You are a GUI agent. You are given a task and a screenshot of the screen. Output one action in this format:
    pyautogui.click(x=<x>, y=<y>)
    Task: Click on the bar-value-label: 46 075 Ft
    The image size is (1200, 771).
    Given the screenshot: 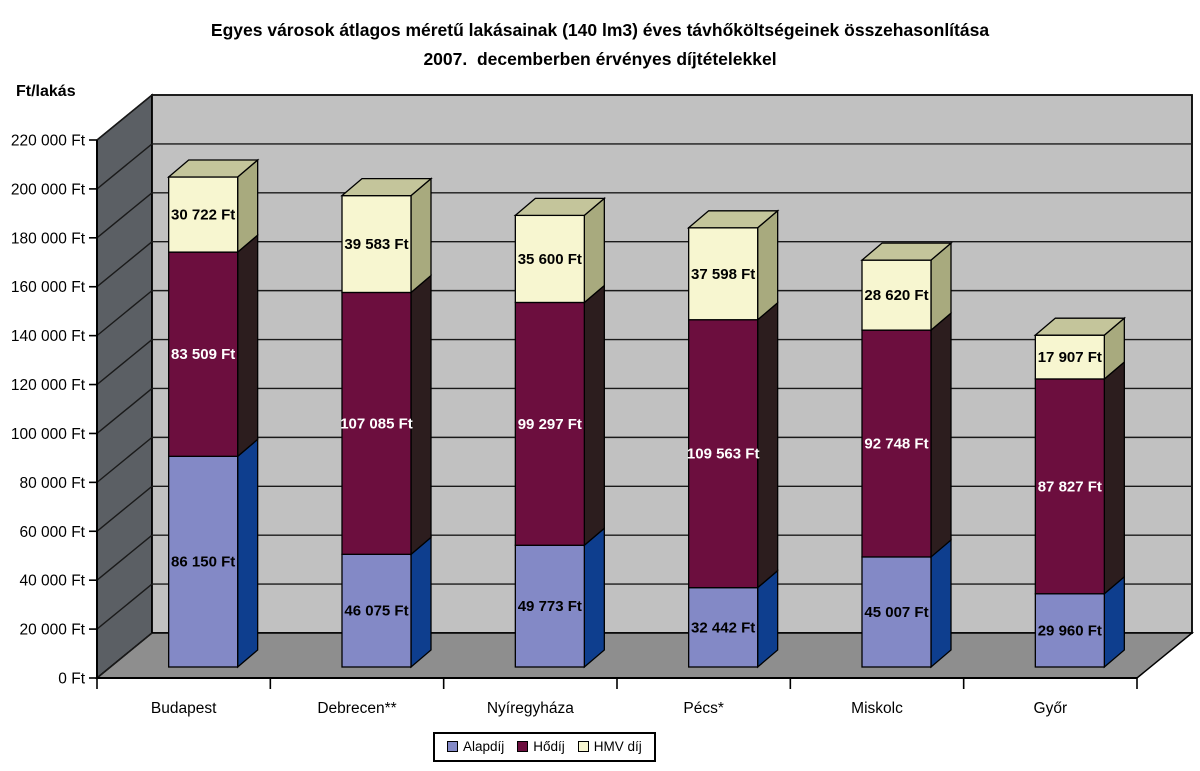 What is the action you would take?
    pyautogui.click(x=376, y=611)
    